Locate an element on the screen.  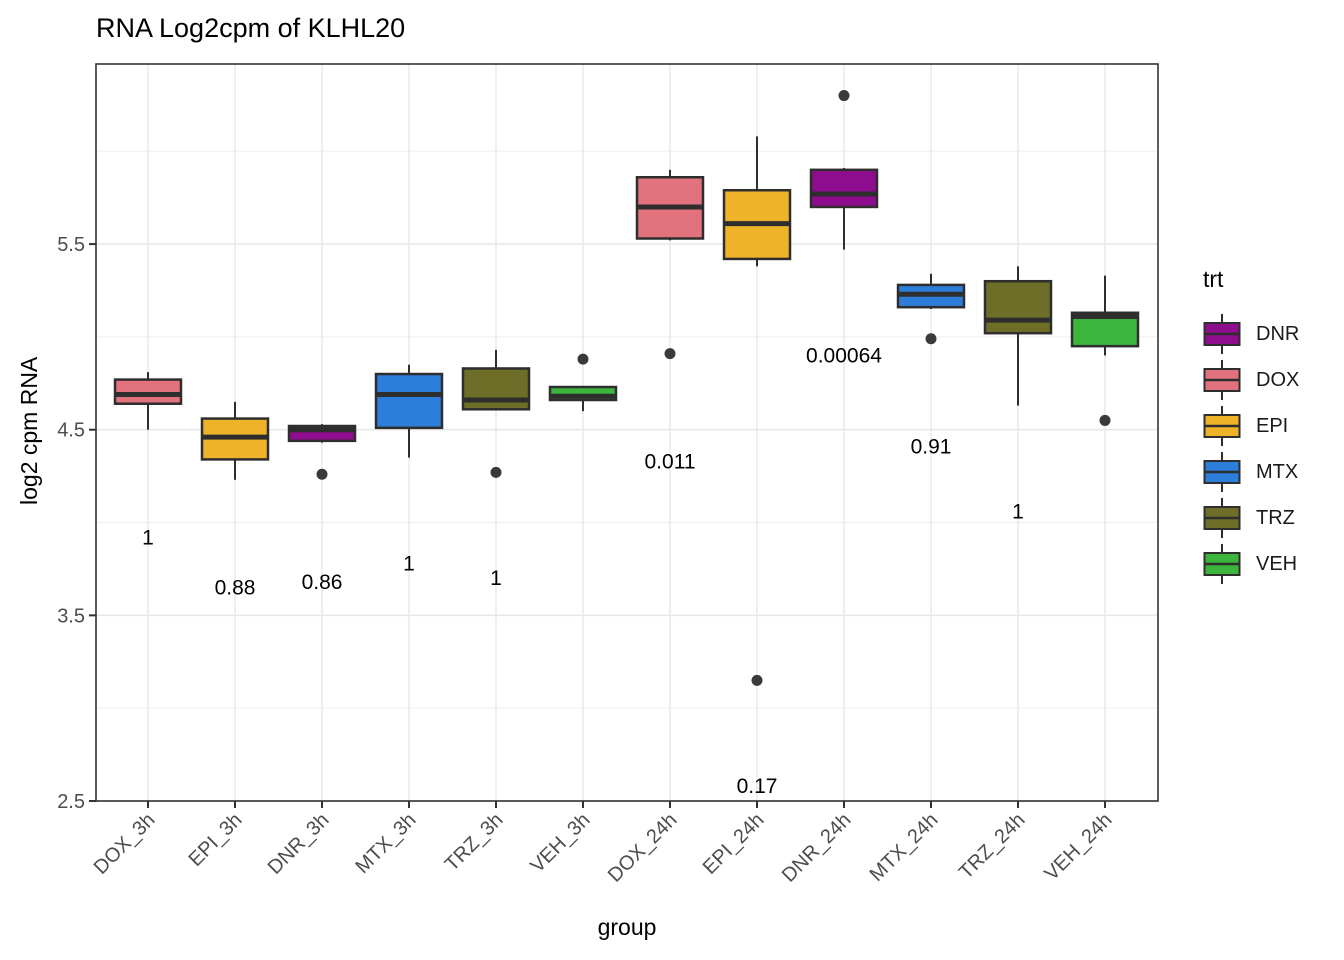
legend-item-DOX: DOX is located at coordinates (1247, 380).